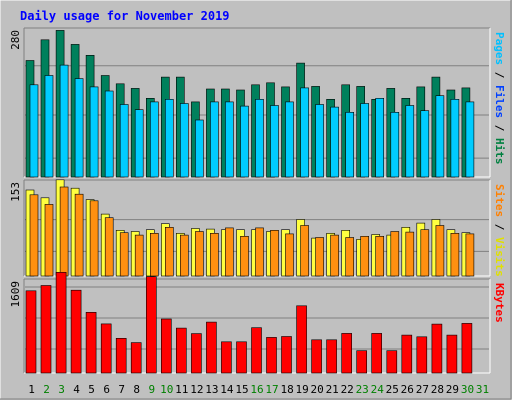 Image resolution: width=512 pixels, height=400 pixels. What do you see at coordinates (362, 389) in the screenshot?
I see `x-tick-label: 23` at bounding box center [362, 389].